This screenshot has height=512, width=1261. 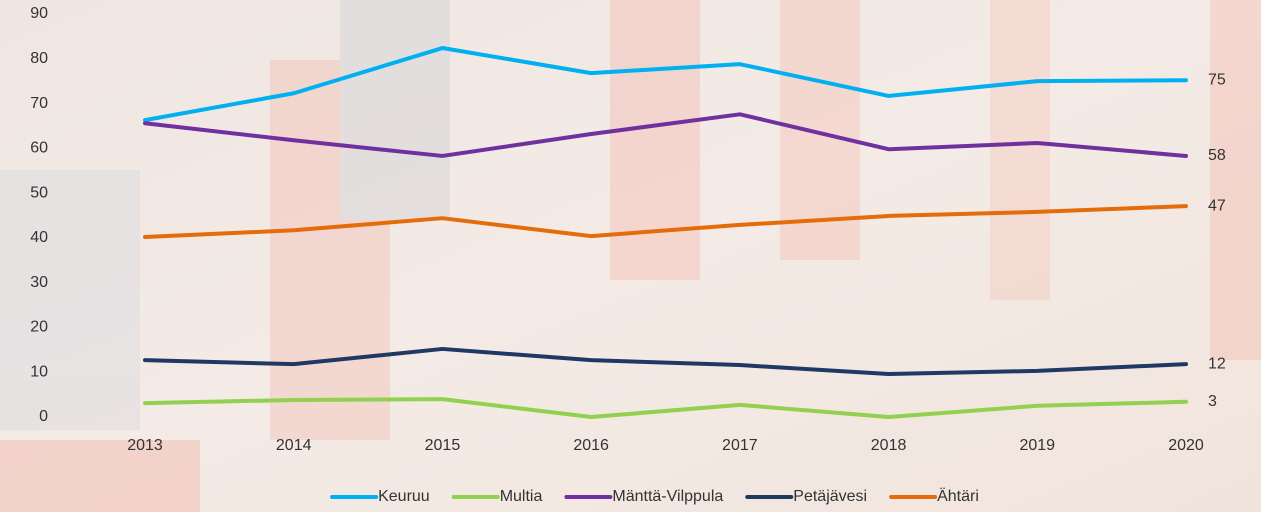 I want to click on data-label: 3, so click(x=1212, y=401).